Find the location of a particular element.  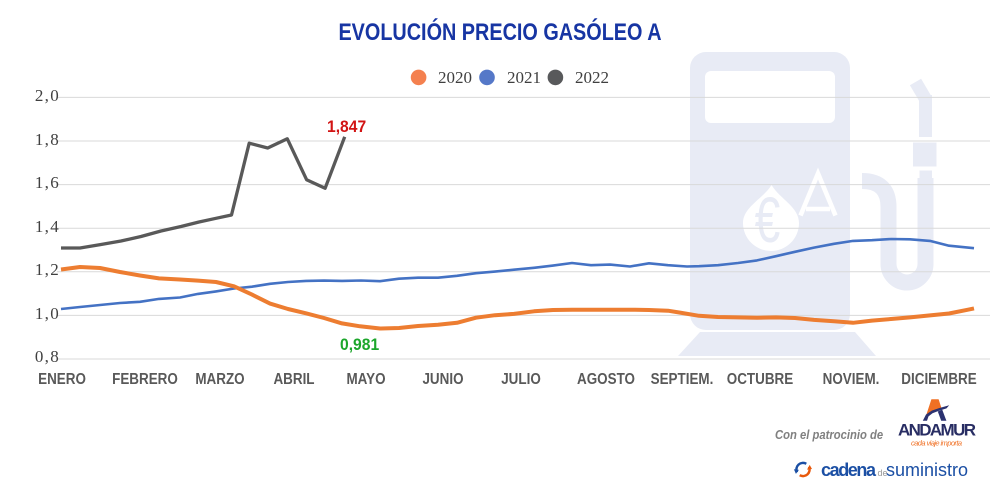

svg-text: suministro is located at coordinates (927, 470).